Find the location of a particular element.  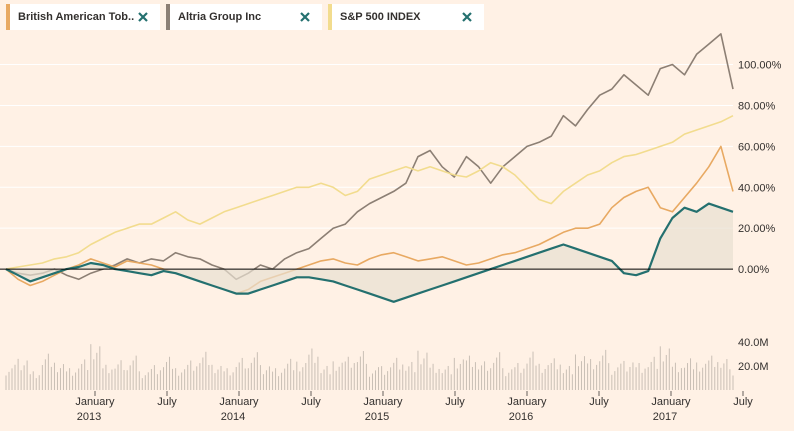

y-tick-label: 80.00% is located at coordinates (757, 106).